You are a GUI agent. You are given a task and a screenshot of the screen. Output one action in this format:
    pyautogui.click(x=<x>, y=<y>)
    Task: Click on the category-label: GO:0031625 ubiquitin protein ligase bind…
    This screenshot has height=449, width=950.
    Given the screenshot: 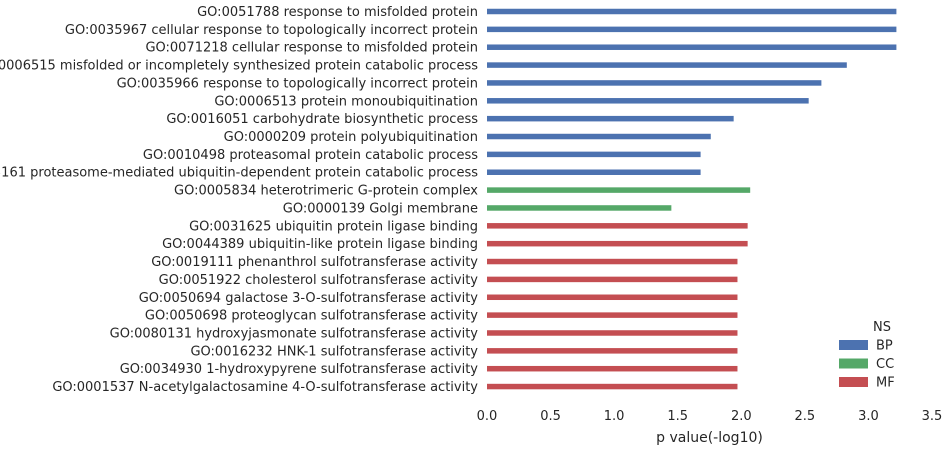 What is the action you would take?
    pyautogui.click(x=333, y=226)
    